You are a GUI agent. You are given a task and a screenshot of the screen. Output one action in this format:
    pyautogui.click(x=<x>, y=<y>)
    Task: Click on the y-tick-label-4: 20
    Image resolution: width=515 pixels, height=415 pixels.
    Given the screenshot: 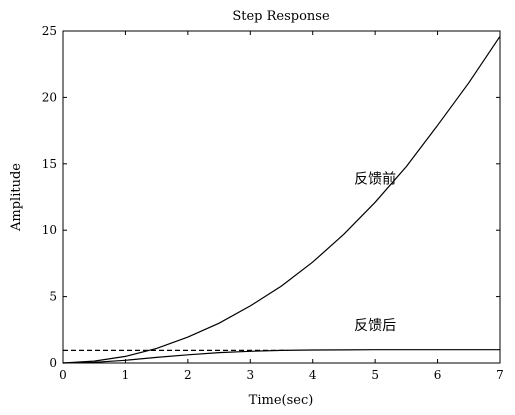 What is the action you would take?
    pyautogui.click(x=49, y=97)
    